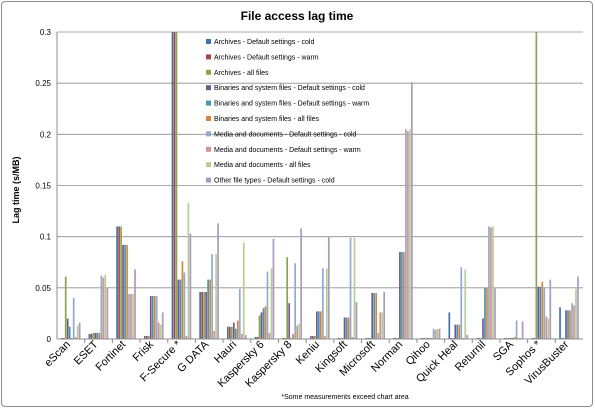 This screenshot has height=409, width=595. Describe the element at coordinates (110, 356) in the screenshot. I see `x-tick-label: Fortinet` at that location.